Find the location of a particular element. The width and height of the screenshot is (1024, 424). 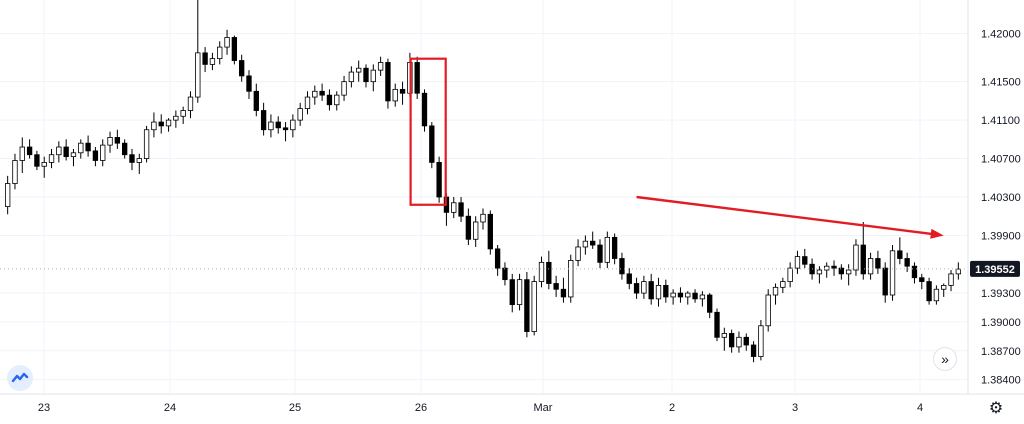

highlight-rectangle is located at coordinates (428, 131).